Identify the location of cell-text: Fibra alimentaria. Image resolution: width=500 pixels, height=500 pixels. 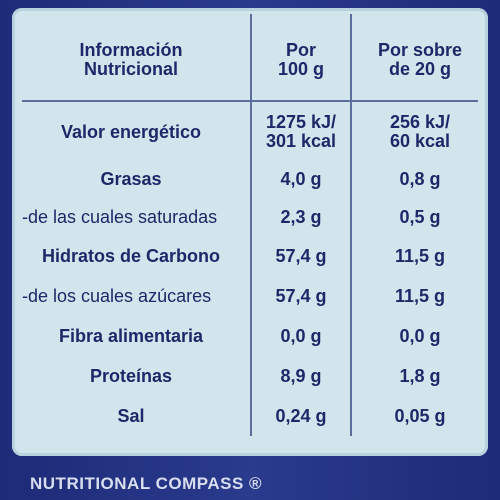
(131, 335).